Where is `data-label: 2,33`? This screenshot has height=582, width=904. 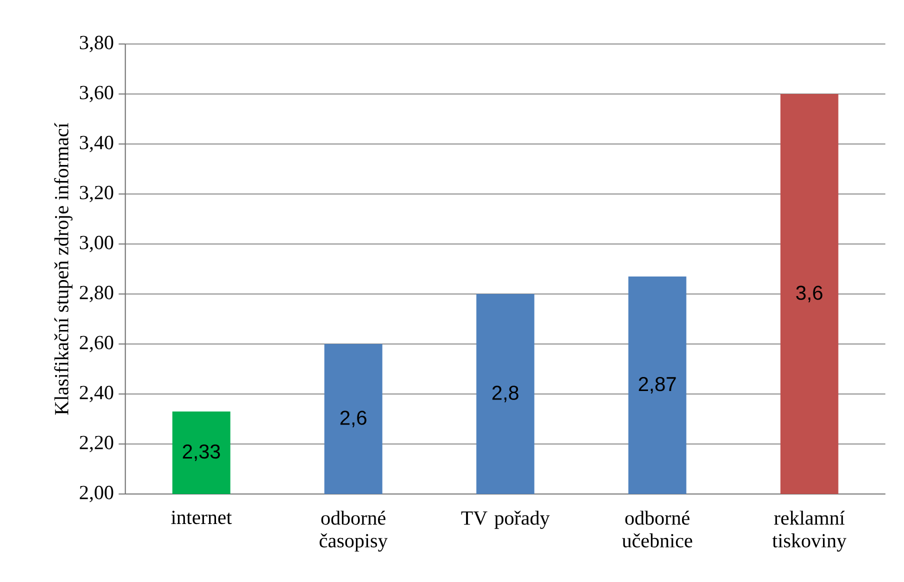
data-label: 2,33 is located at coordinates (201, 452).